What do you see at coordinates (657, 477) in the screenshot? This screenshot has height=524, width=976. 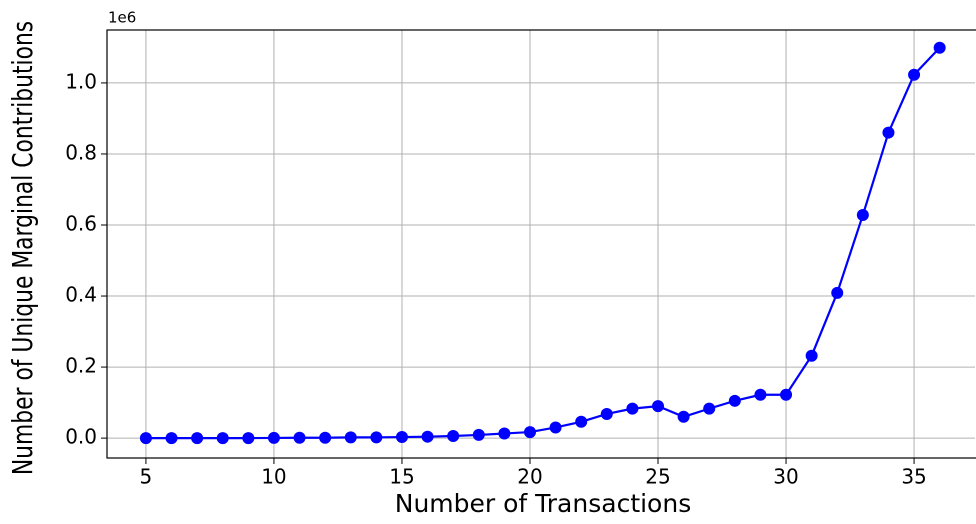 I see `x-tick-label: 25` at bounding box center [657, 477].